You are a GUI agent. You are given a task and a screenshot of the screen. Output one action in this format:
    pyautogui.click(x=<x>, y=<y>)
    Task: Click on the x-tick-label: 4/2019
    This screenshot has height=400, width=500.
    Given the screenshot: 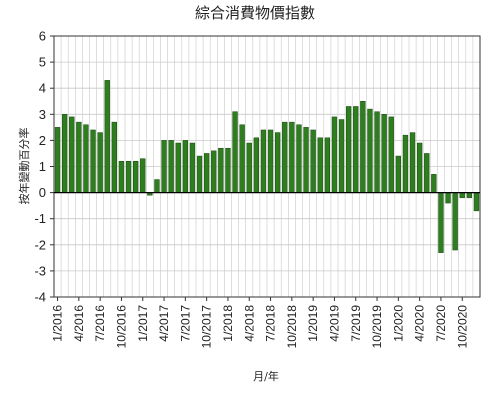 What is the action you would take?
    pyautogui.click(x=334, y=323)
    